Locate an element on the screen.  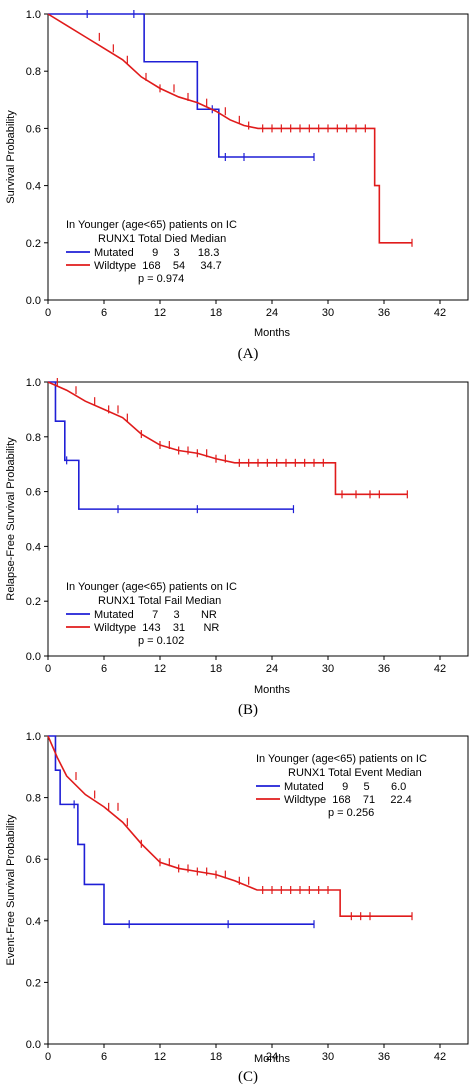
series-line-wildtype is located at coordinates (227, 438).